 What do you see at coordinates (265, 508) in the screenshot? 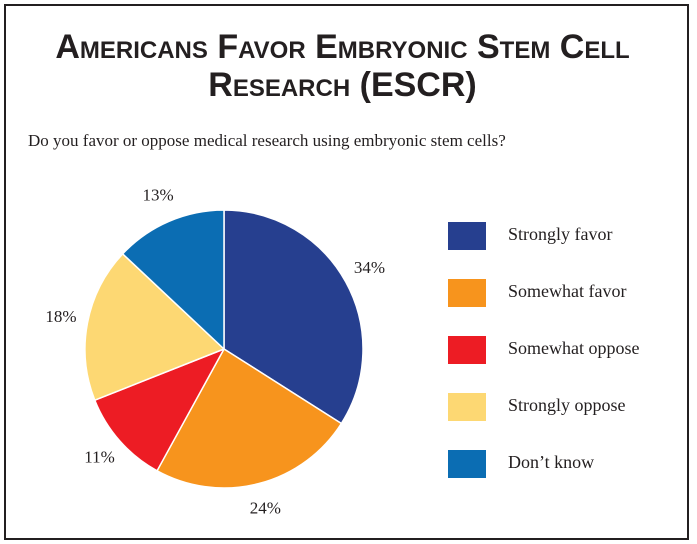
I see `pie-value-label-somewhat-favor: 24%` at bounding box center [265, 508].